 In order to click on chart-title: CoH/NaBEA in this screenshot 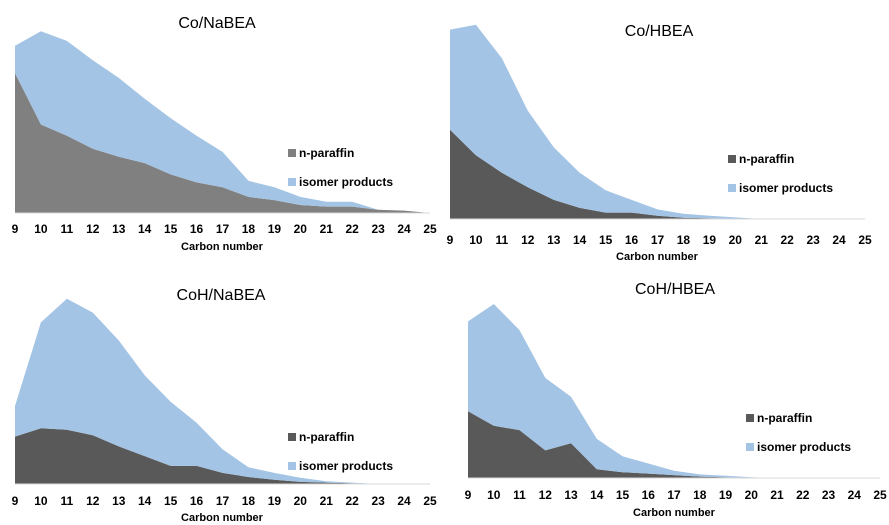, I will do `click(221, 295)`.